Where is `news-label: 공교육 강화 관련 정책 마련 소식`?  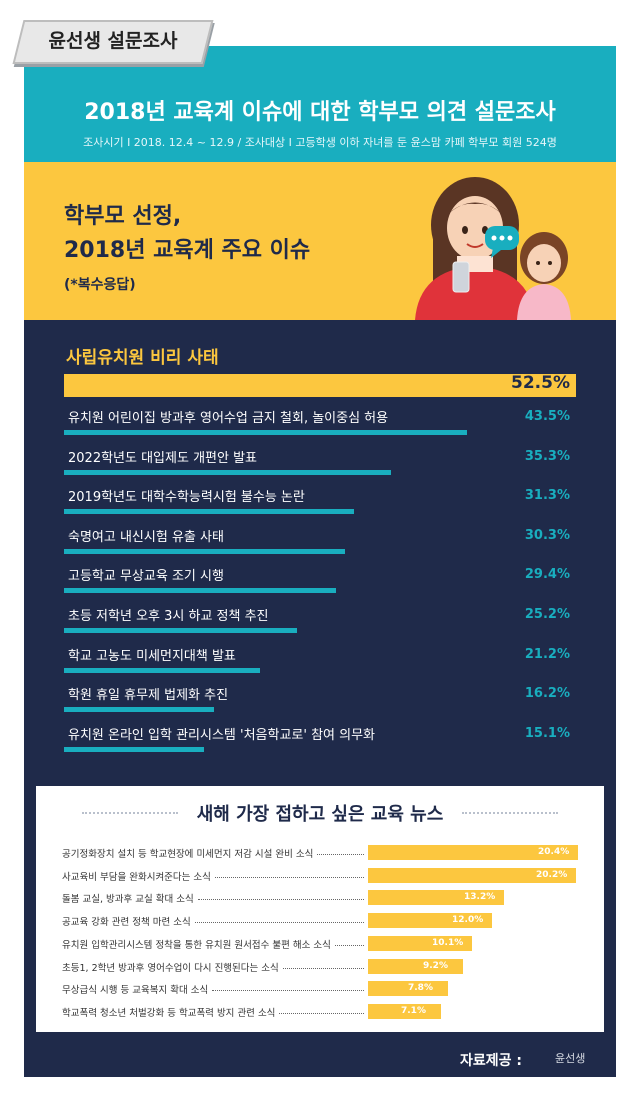 news-label: 공교육 강화 관련 정책 마련 소식 is located at coordinates (126, 923).